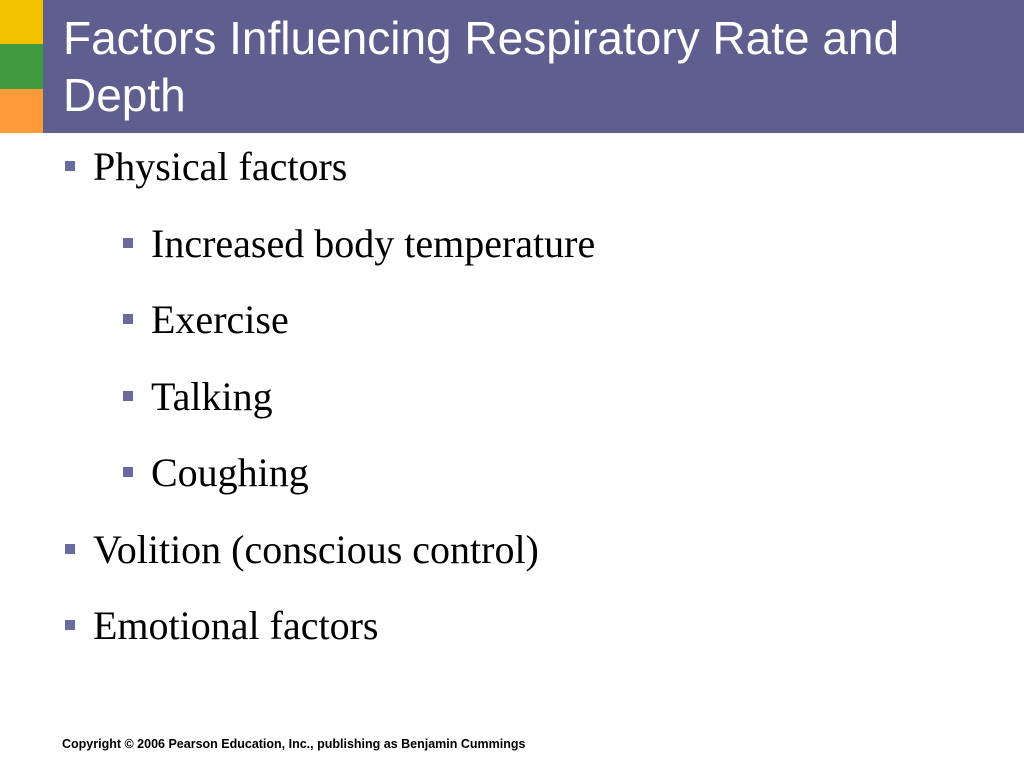  I want to click on bullet-item-volition: Volition (conscious control), so click(302, 549).